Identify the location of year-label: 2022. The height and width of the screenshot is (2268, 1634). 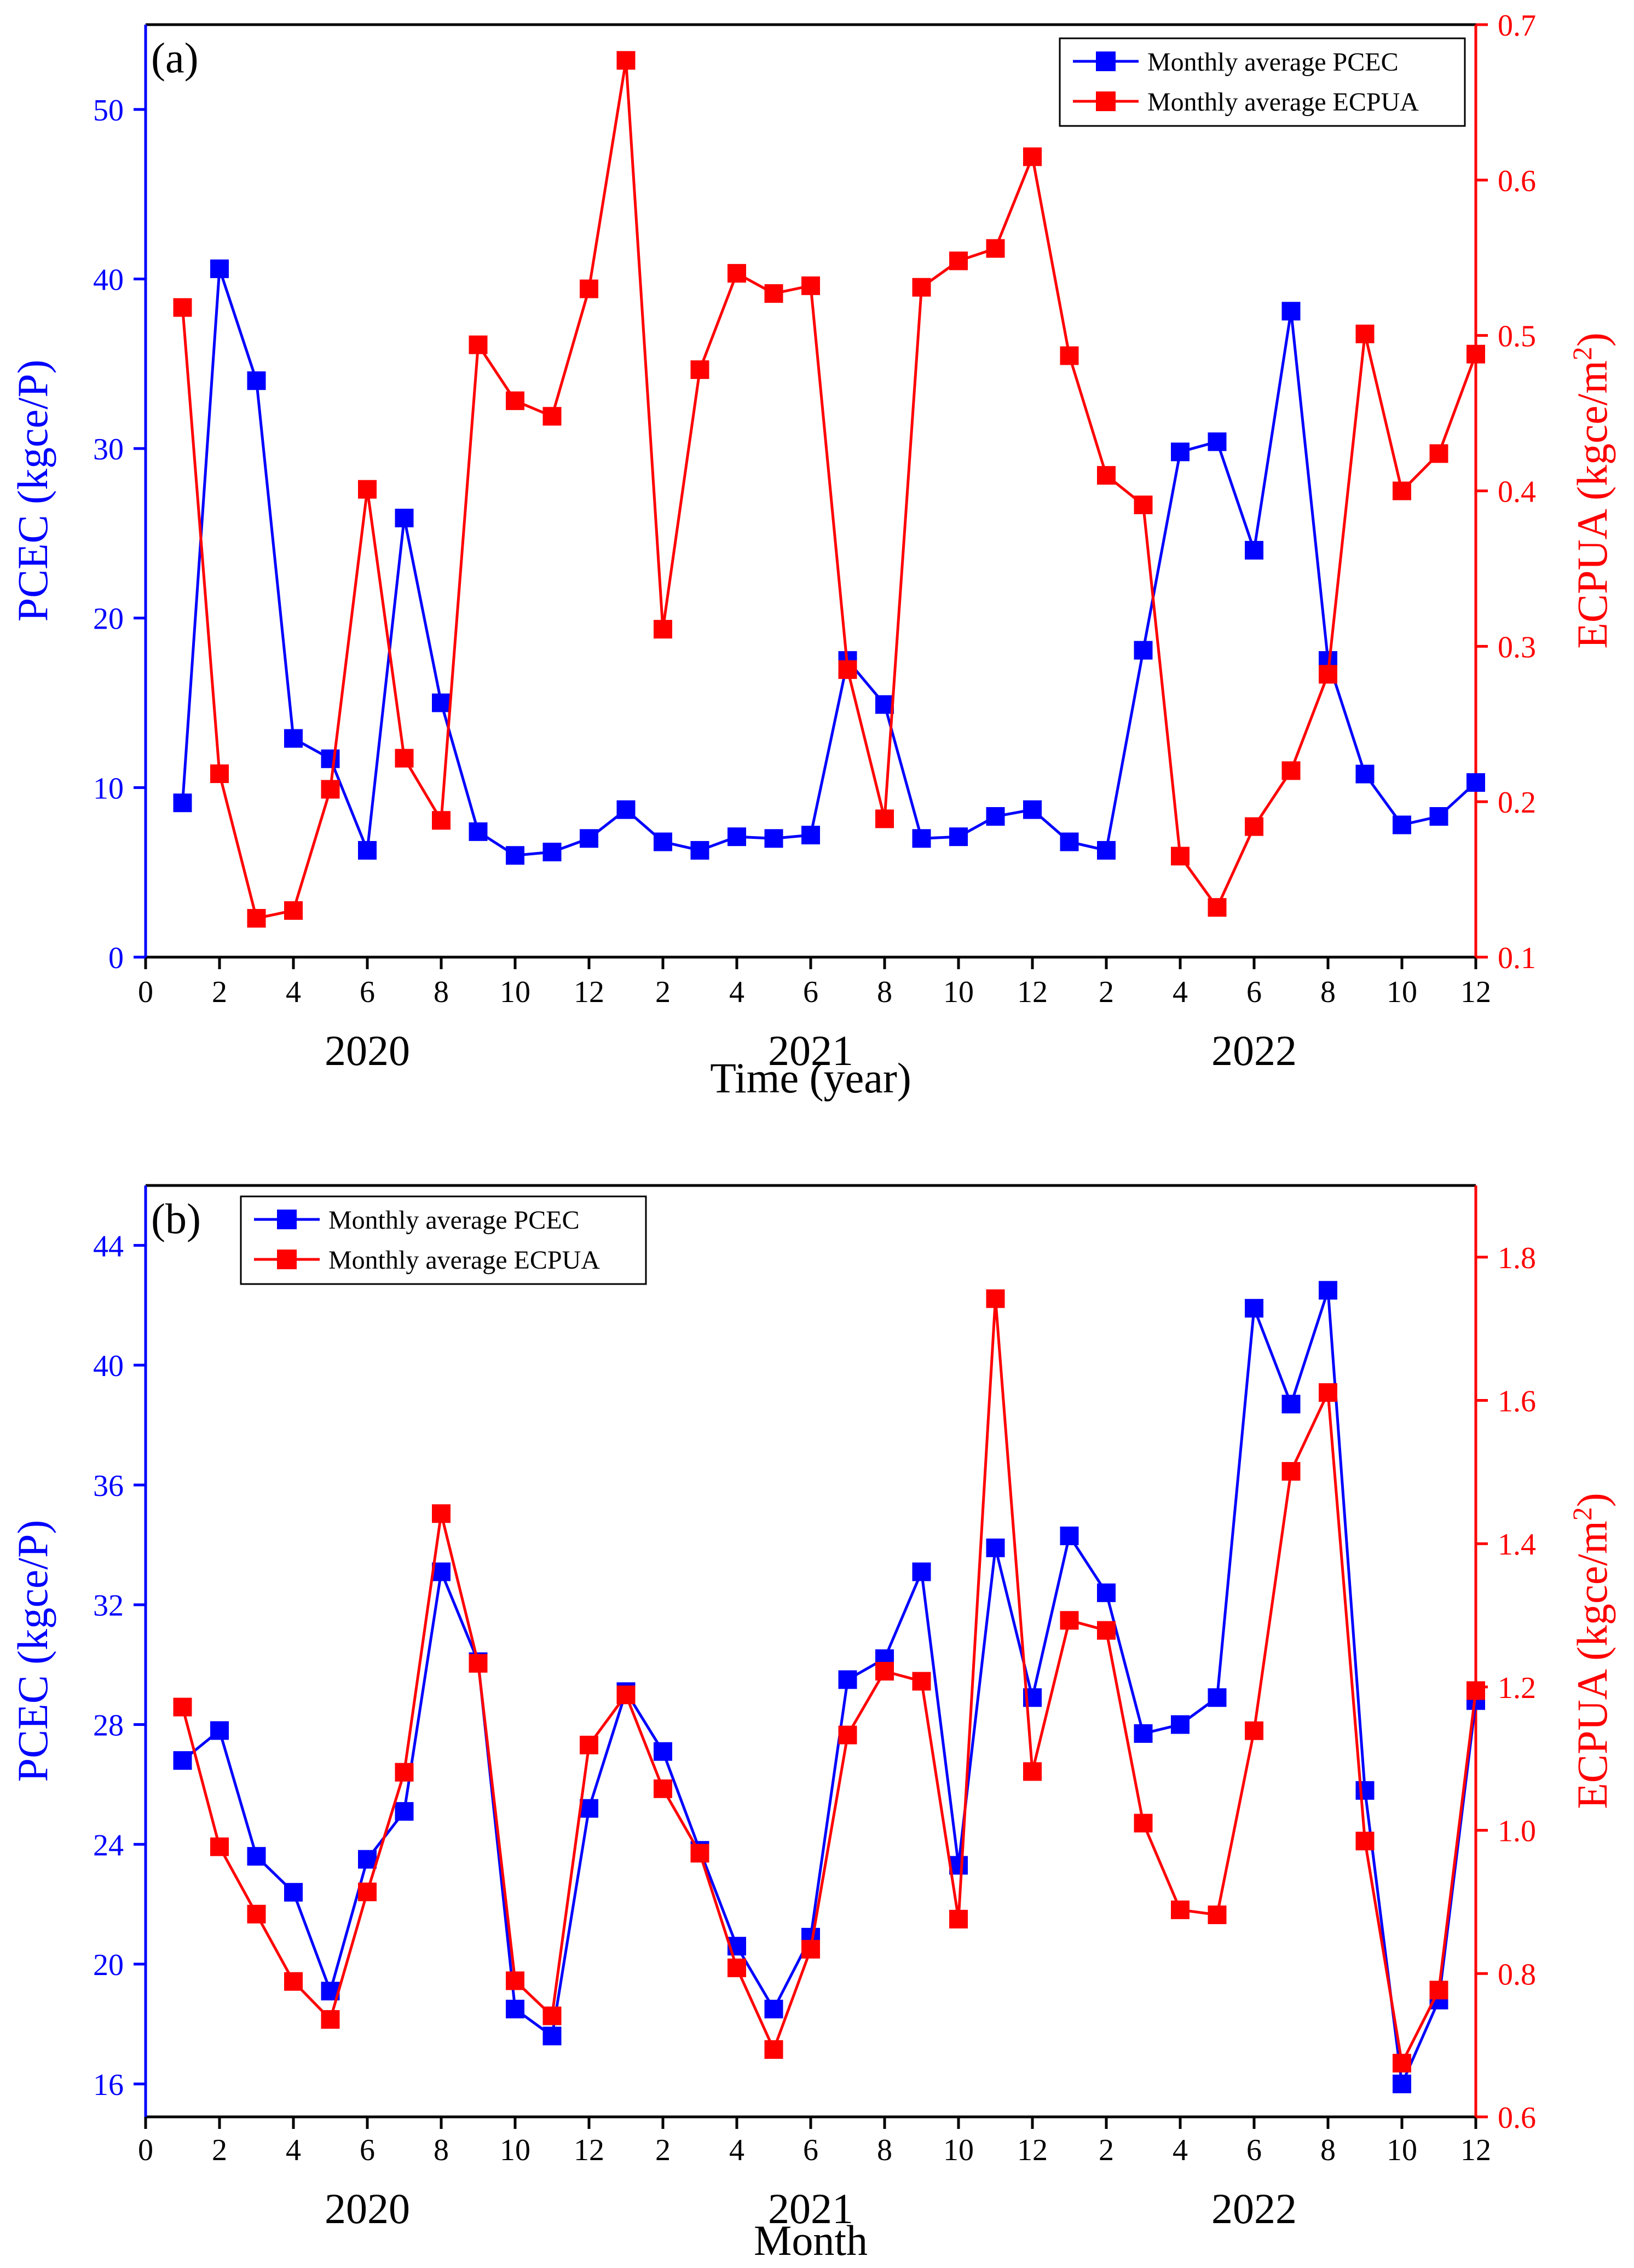
(1254, 2208).